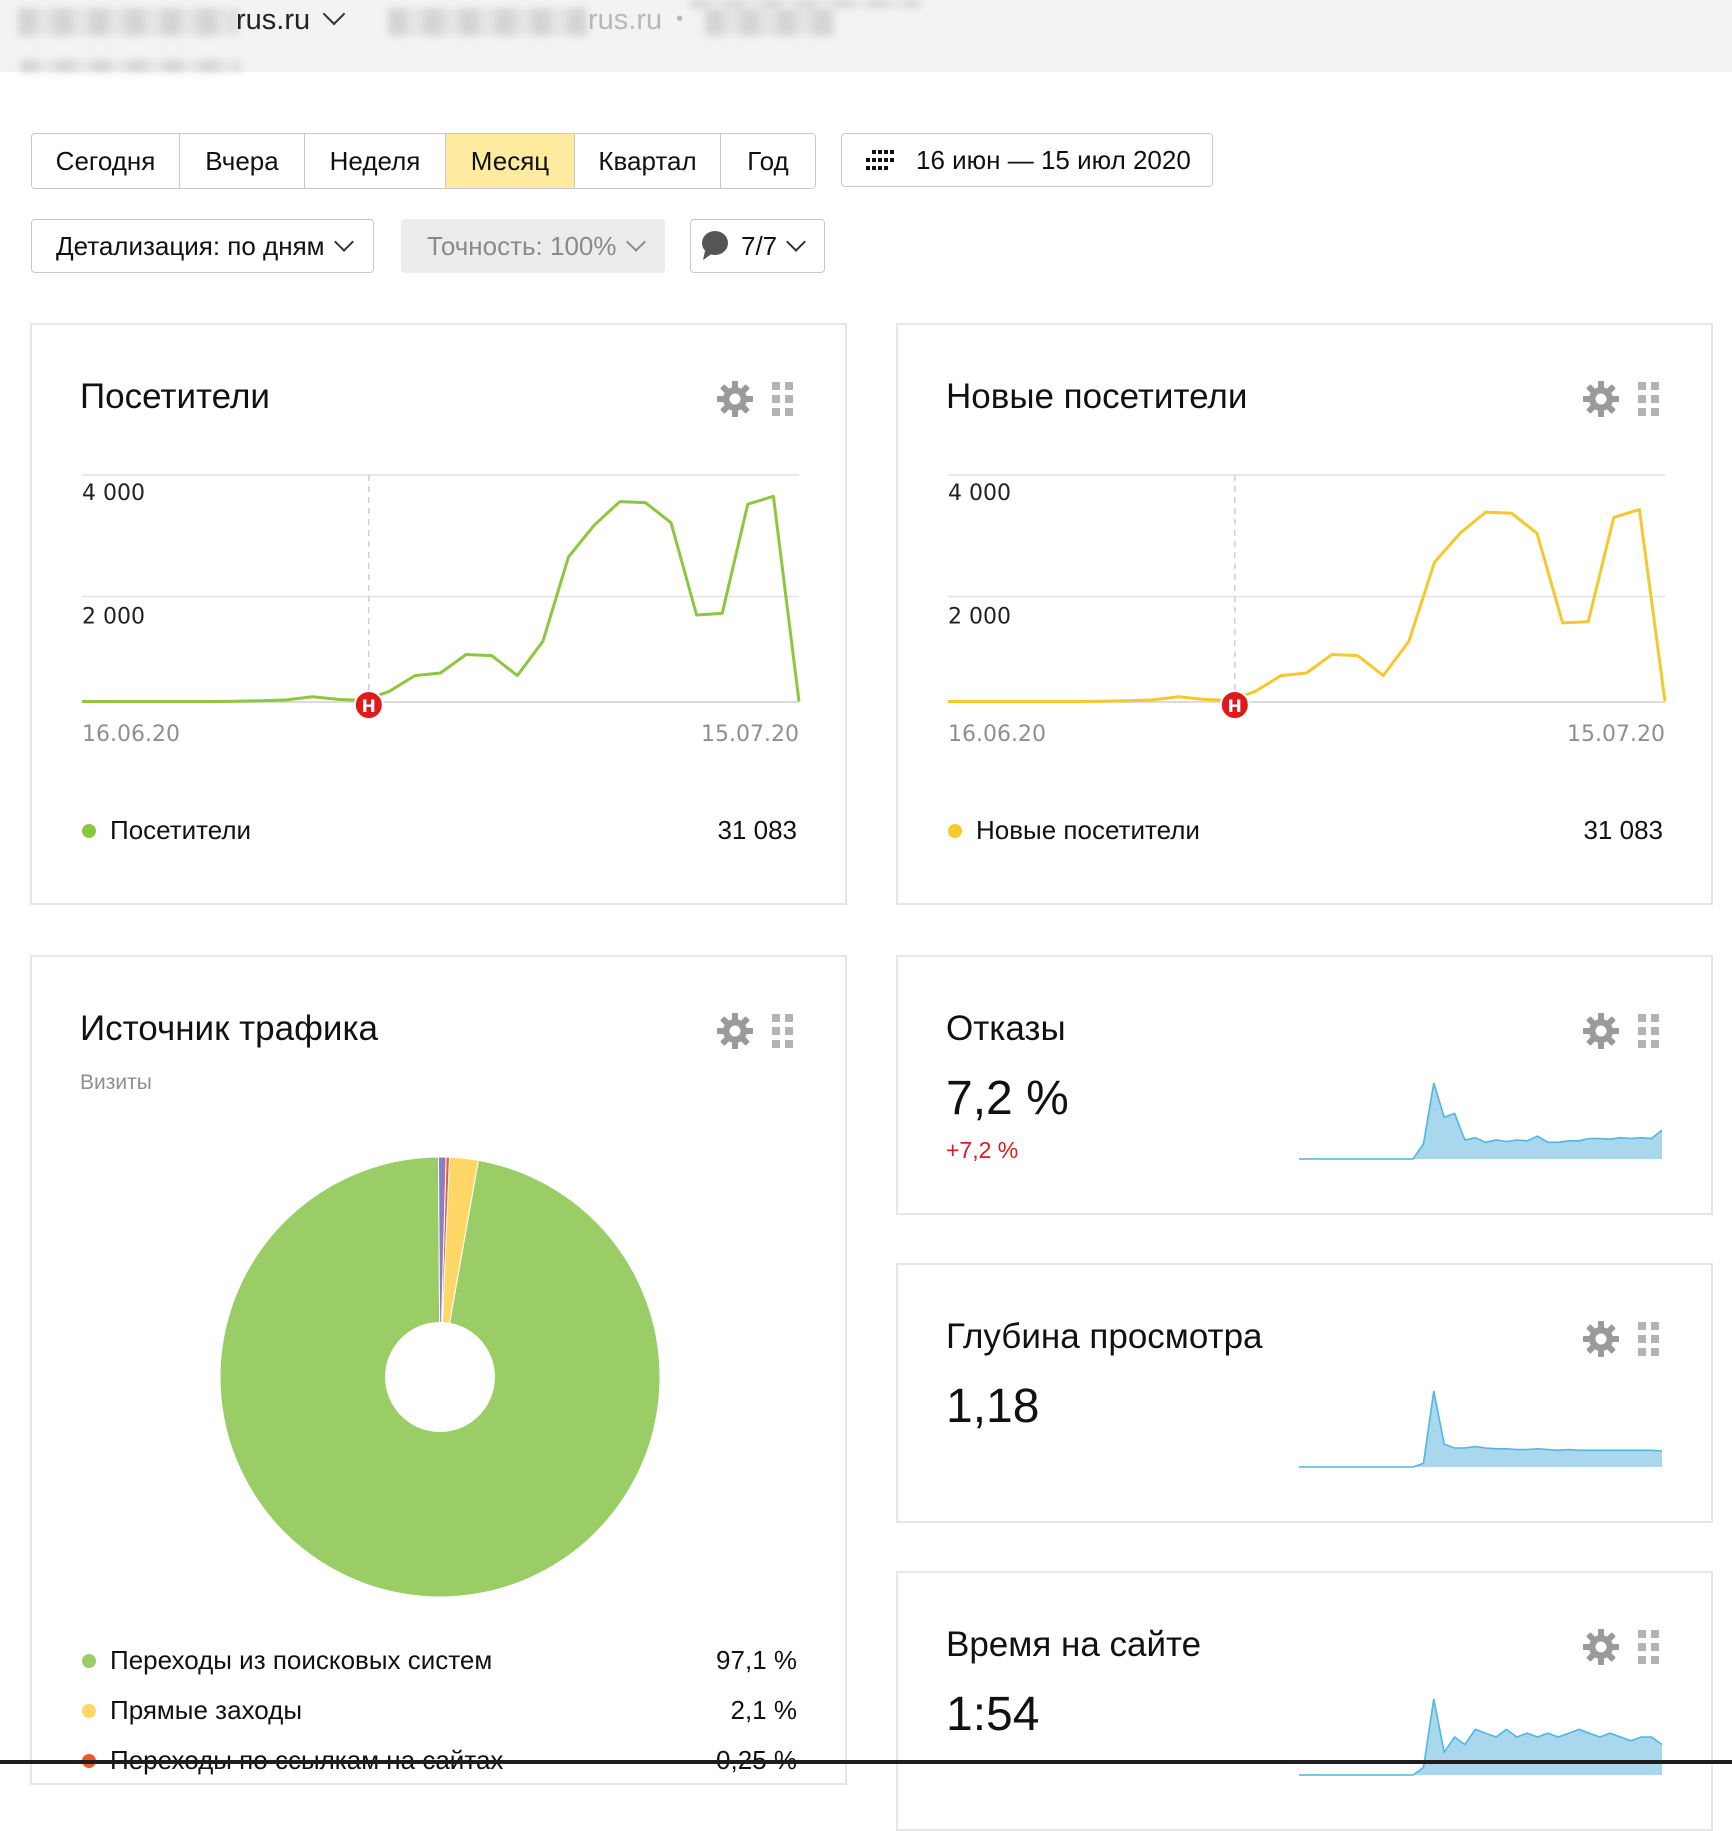  What do you see at coordinates (993, 1406) in the screenshot?
I see `metric-value: 1,18` at bounding box center [993, 1406].